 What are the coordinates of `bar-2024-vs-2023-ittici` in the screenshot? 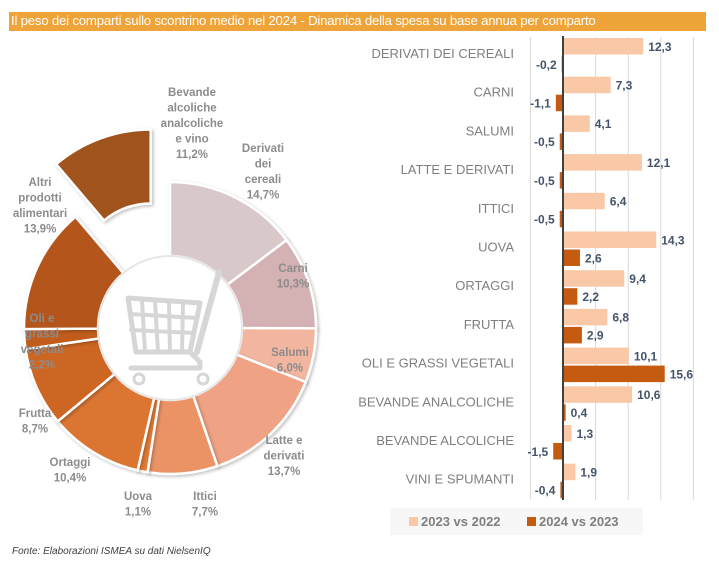 It's located at (561, 219).